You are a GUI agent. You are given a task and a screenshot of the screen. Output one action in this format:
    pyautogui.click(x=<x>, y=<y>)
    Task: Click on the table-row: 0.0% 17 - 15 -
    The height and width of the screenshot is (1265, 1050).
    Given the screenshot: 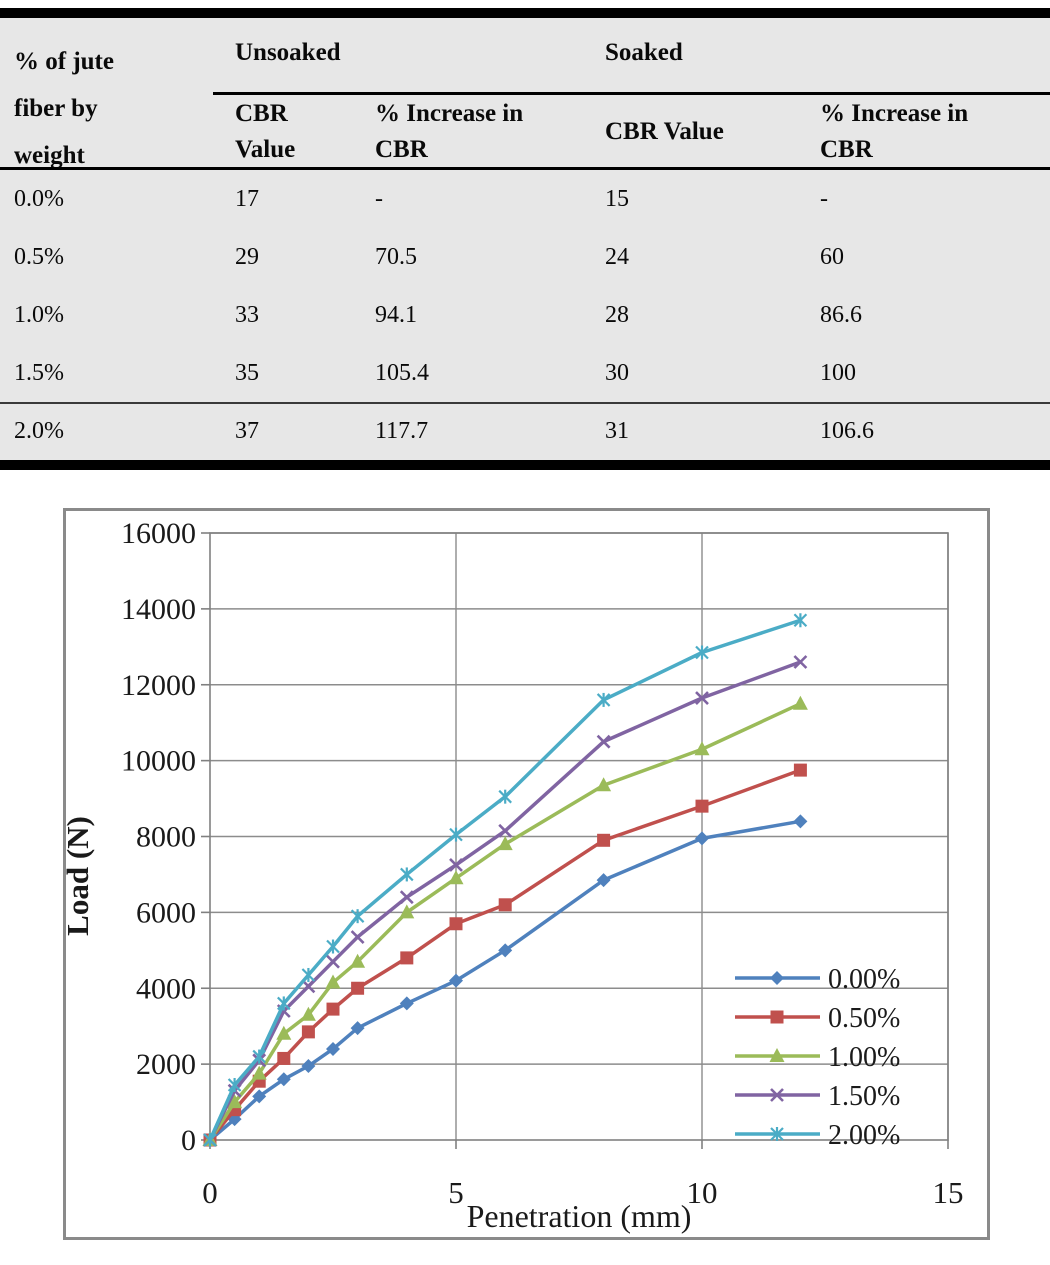 What is the action you would take?
    pyautogui.click(x=421, y=198)
    